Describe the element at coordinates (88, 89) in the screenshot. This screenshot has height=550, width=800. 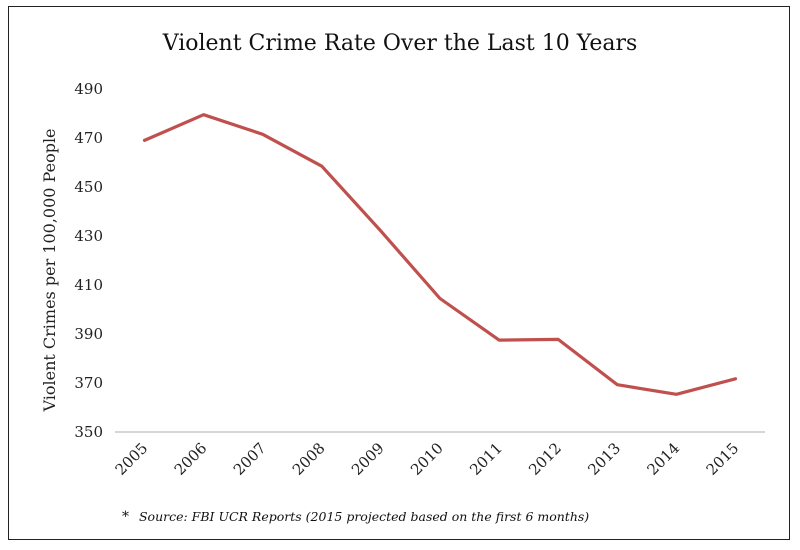
I see `y-tick-label: 490` at that location.